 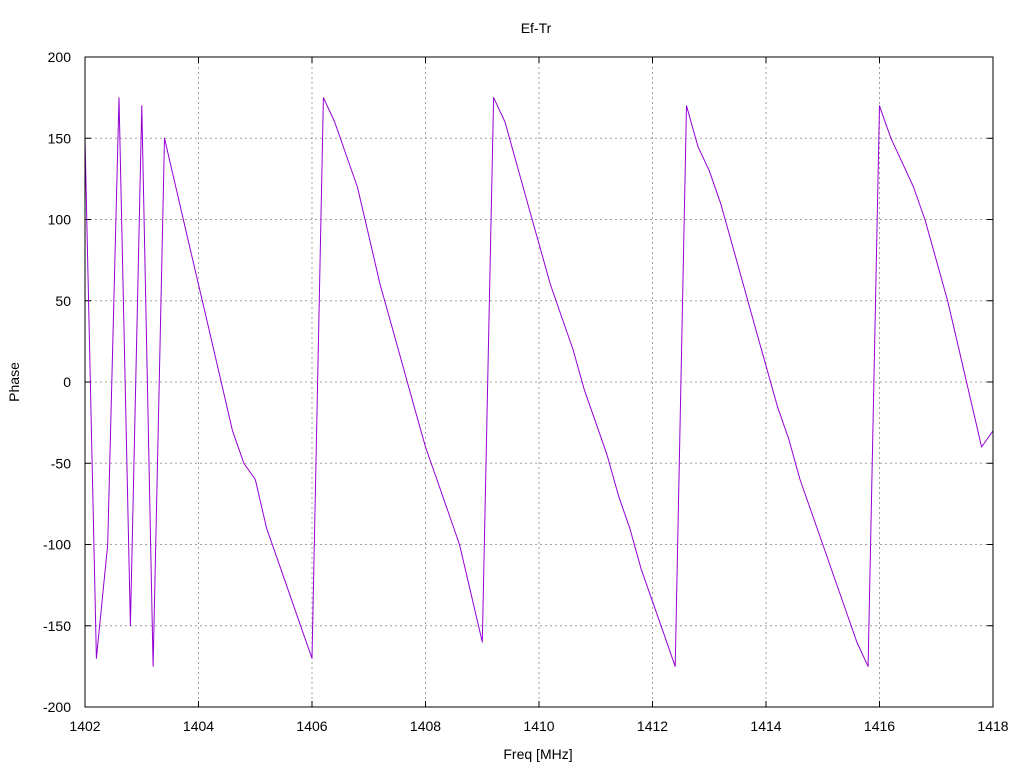 What do you see at coordinates (652, 726) in the screenshot?
I see `x-tick-label: 1412` at bounding box center [652, 726].